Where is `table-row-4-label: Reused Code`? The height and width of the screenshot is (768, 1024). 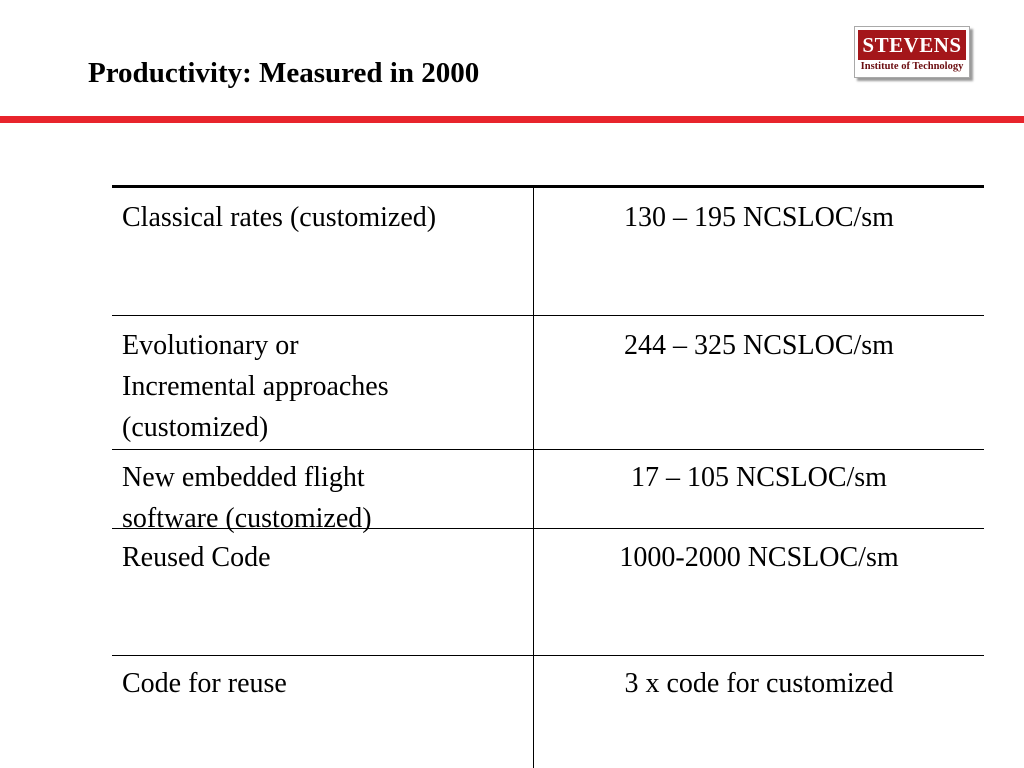
table-row-4-label: Reused Code is located at coordinates (324, 557).